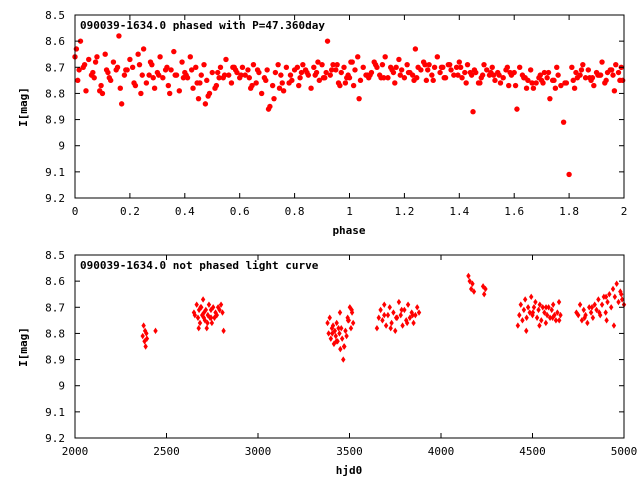 The height and width of the screenshot is (480, 640). Describe the element at coordinates (55, 67) in the screenshot. I see `phased-y-tick-label: 8.7` at that location.